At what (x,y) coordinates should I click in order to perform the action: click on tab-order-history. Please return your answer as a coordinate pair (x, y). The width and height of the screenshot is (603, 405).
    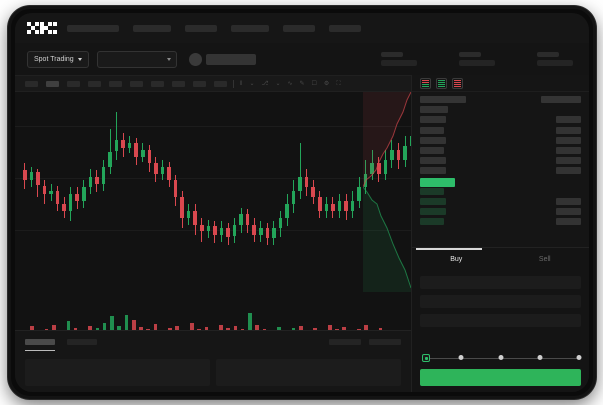
    Looking at the image, I should click on (82, 342).